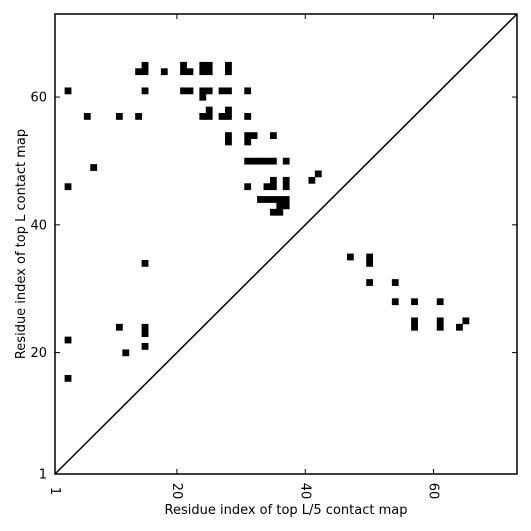  What do you see at coordinates (38, 225) in the screenshot?
I see `y-tick-label: 40` at bounding box center [38, 225].